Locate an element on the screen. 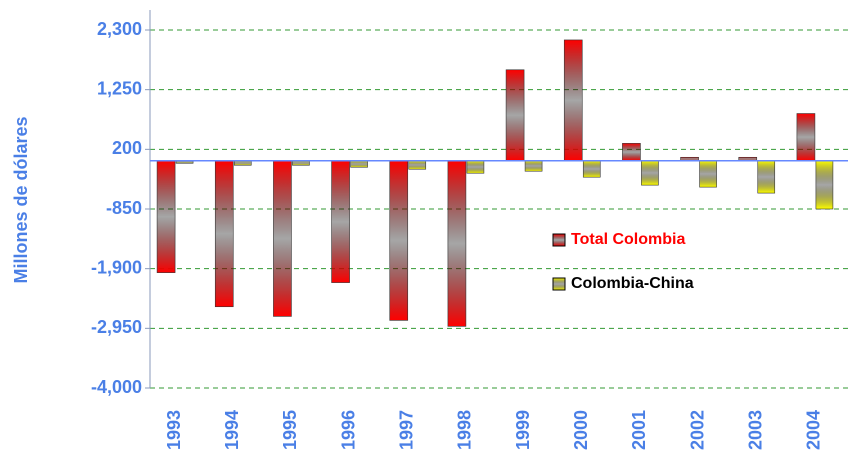 The height and width of the screenshot is (462, 851). y-tick-label: 200 is located at coordinates (127, 148).